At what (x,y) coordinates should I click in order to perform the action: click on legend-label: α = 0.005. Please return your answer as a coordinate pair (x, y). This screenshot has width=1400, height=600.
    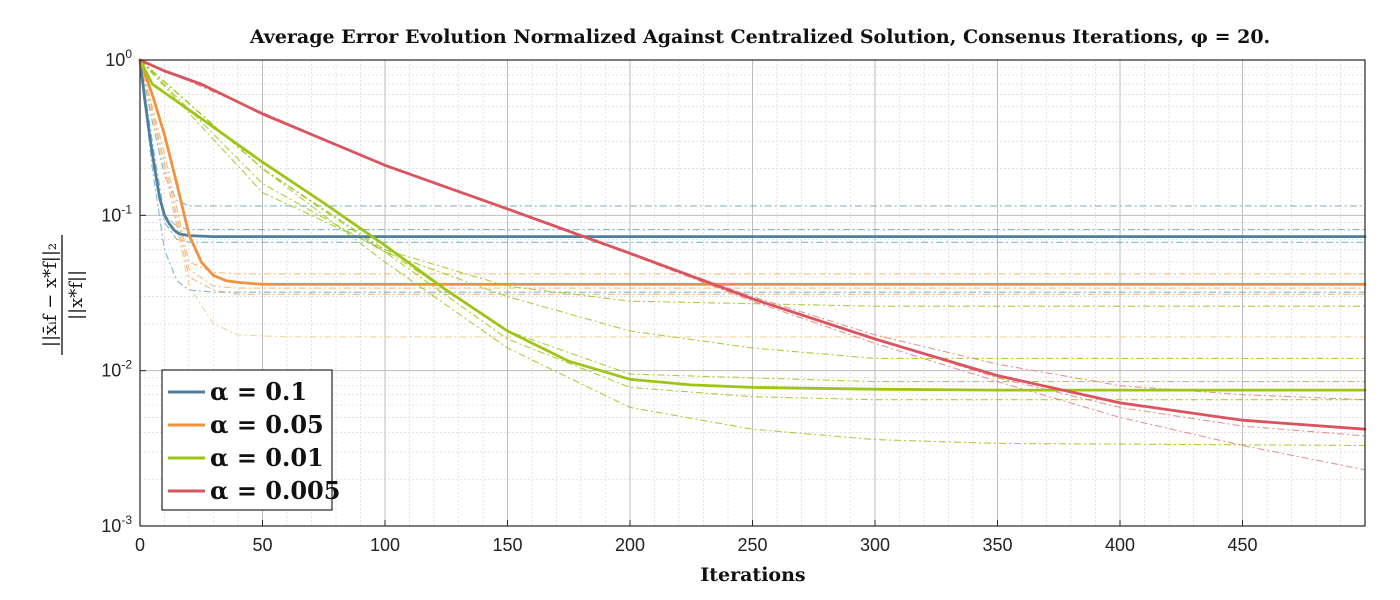
    Looking at the image, I should click on (275, 490).